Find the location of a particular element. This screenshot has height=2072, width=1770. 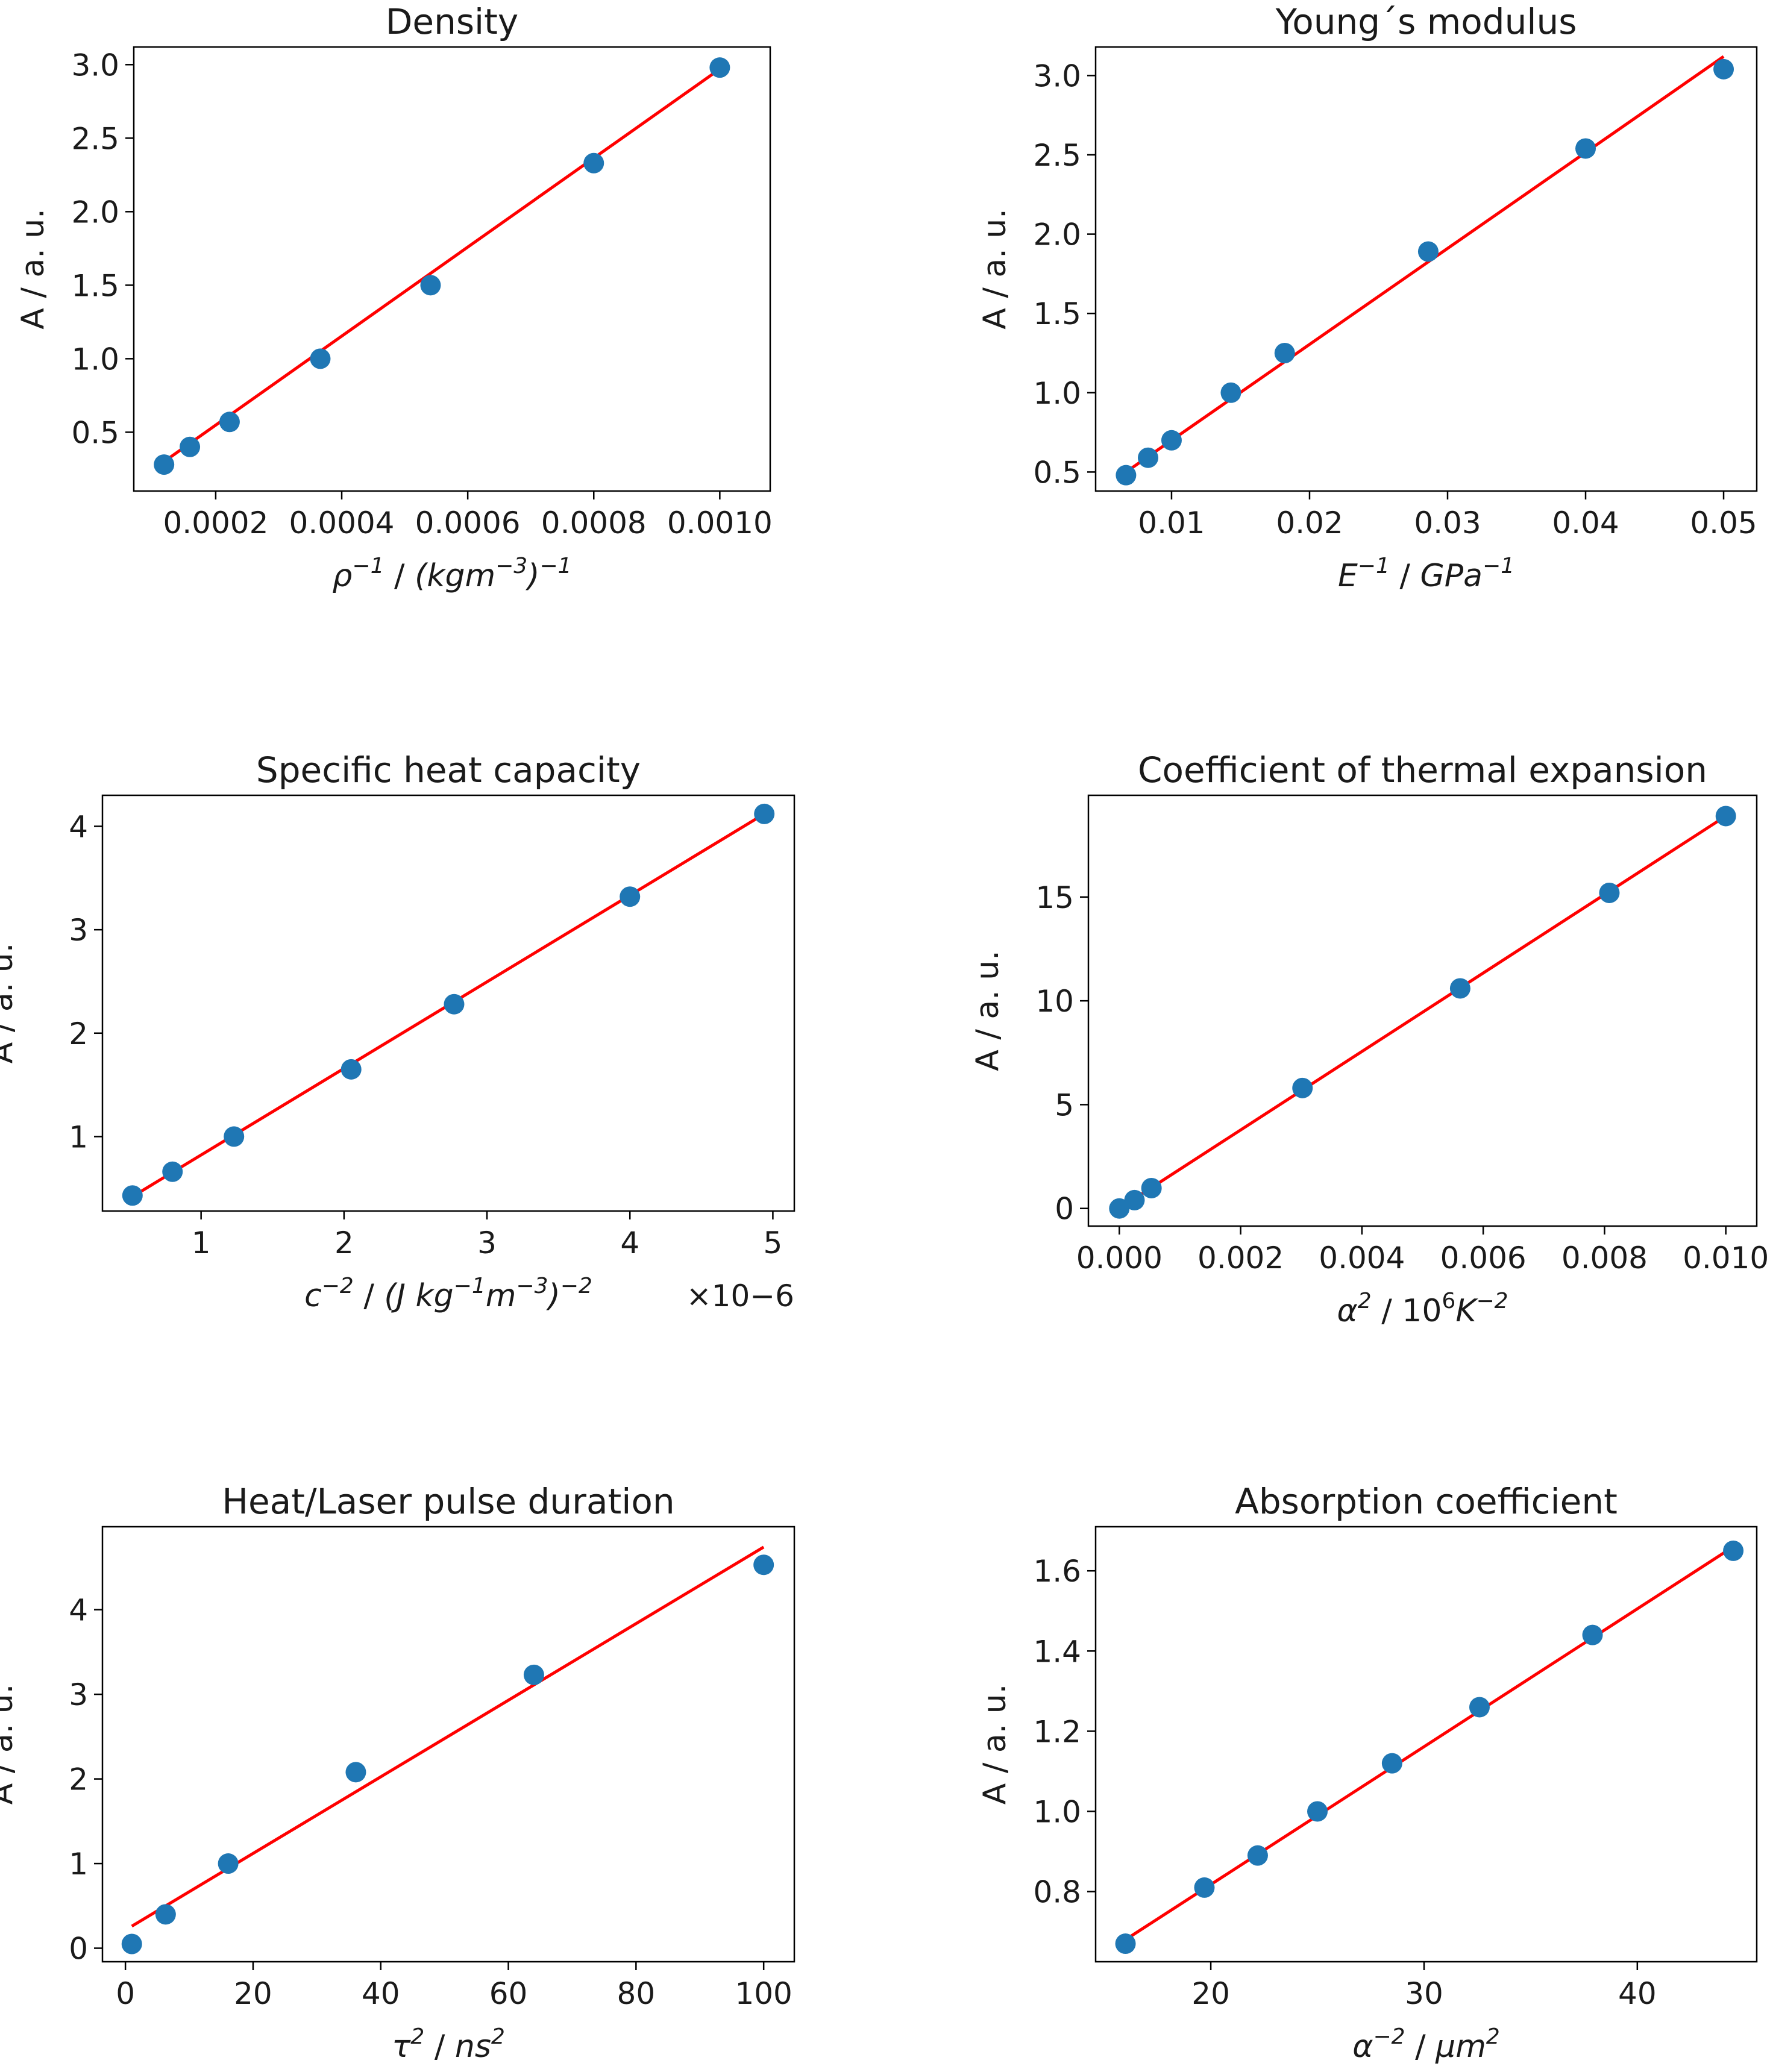

x-tick-label: 0.006 is located at coordinates (1483, 1258).